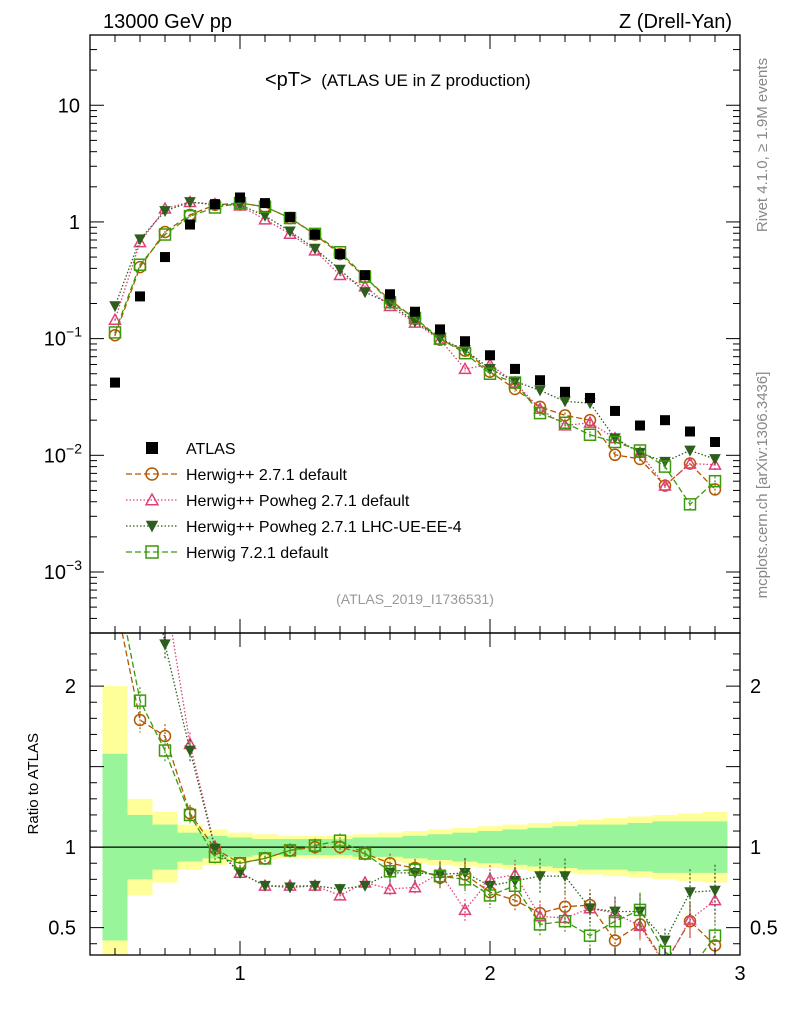 The image size is (786, 1024). I want to click on main-y-tick-exp: −2, so click(74, 448).